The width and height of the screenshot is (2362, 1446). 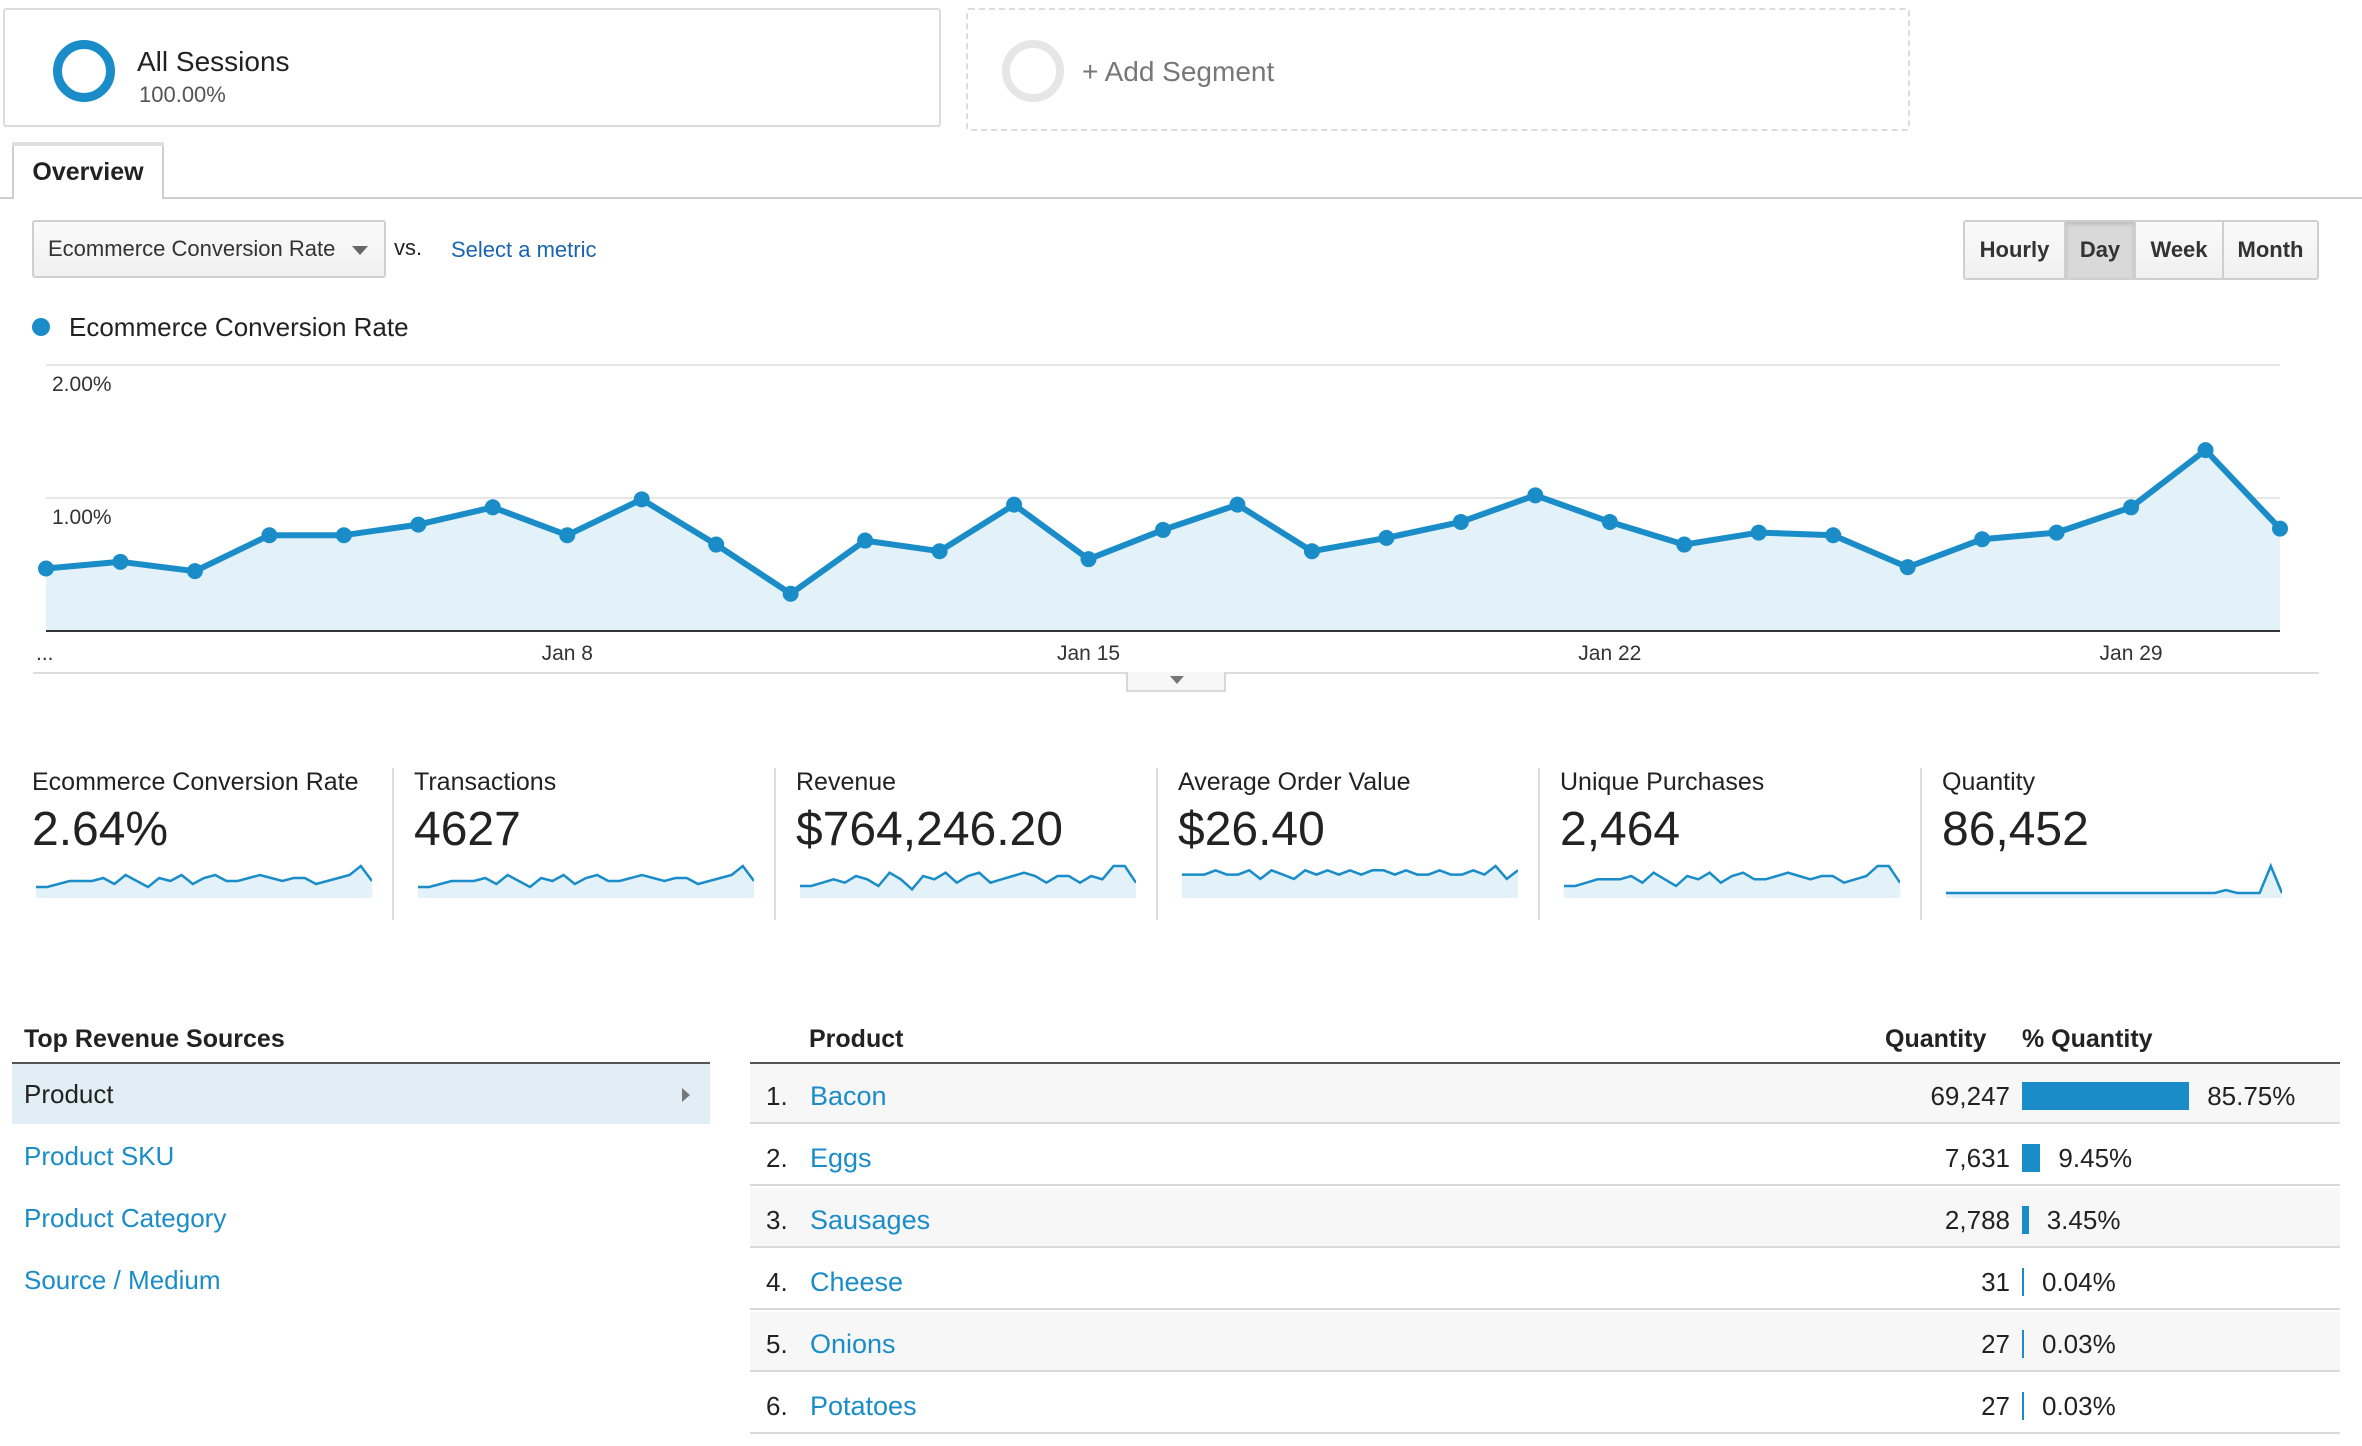 I want to click on select-metric-link: Select a metric, so click(x=524, y=249).